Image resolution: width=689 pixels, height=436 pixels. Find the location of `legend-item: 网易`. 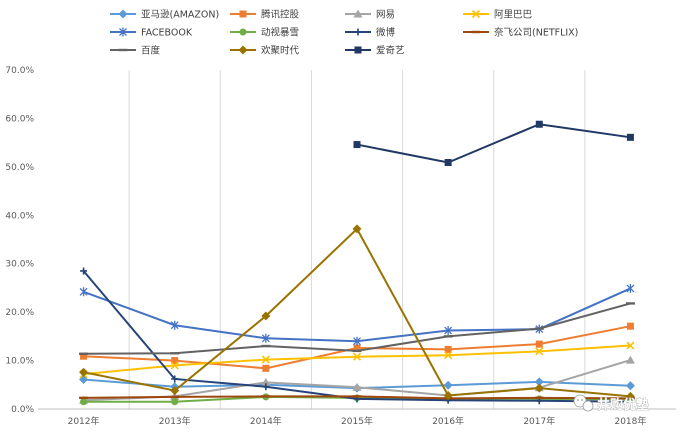

legend-item: 网易 is located at coordinates (370, 15).